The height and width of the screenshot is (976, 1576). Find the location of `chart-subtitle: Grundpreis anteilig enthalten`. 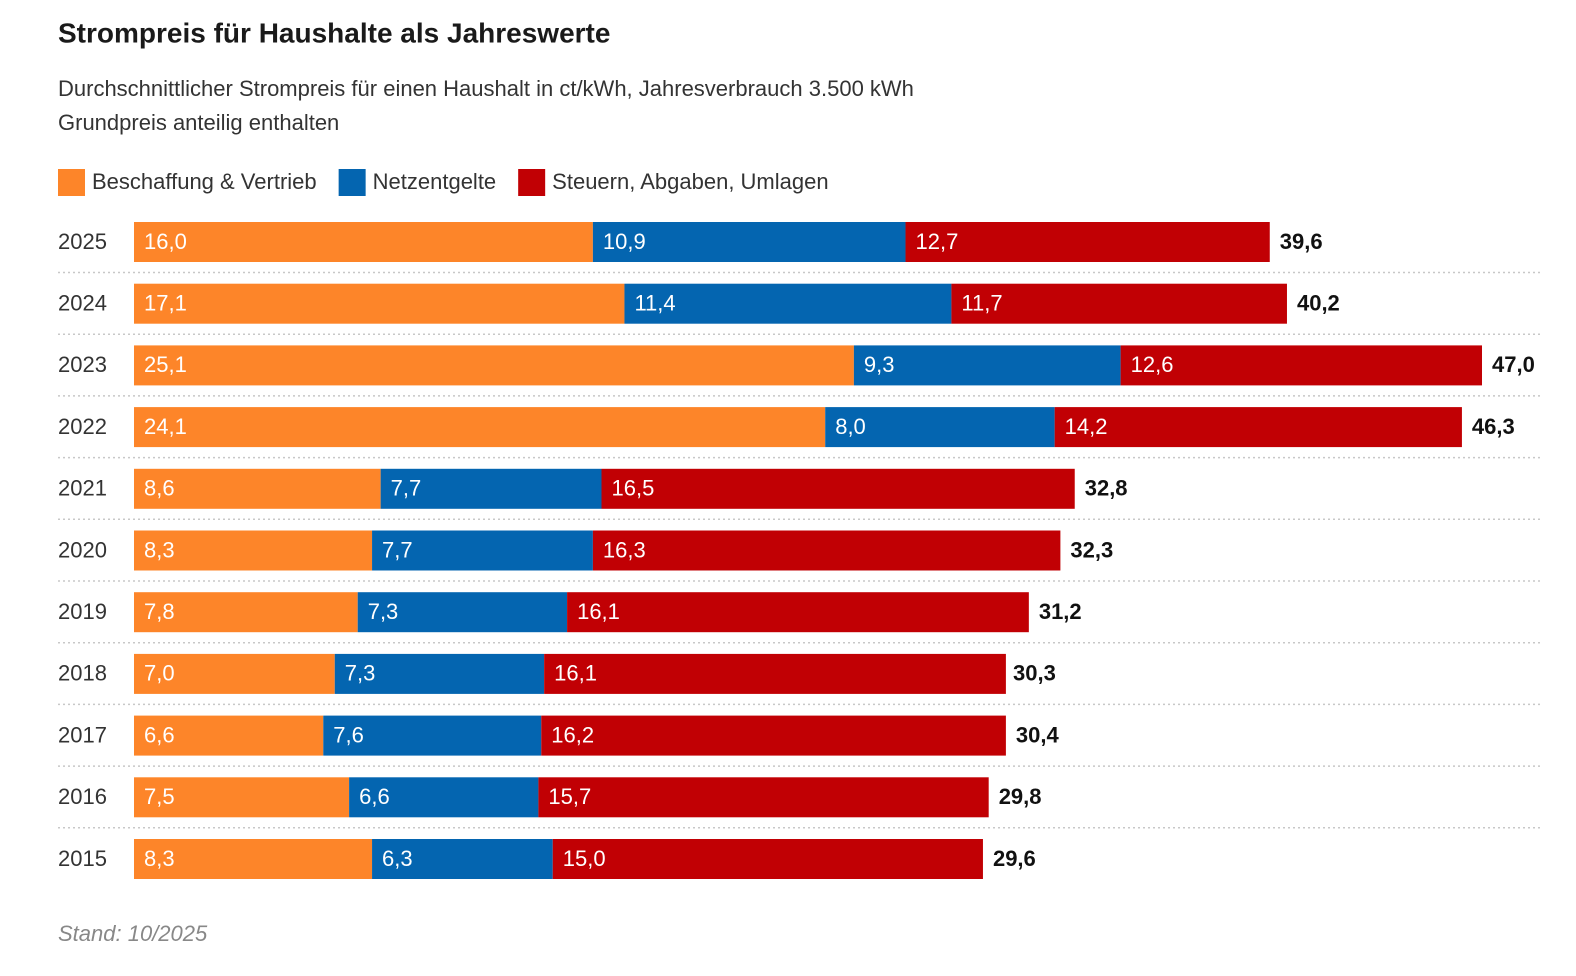

chart-subtitle: Grundpreis anteilig enthalten is located at coordinates (198, 122).